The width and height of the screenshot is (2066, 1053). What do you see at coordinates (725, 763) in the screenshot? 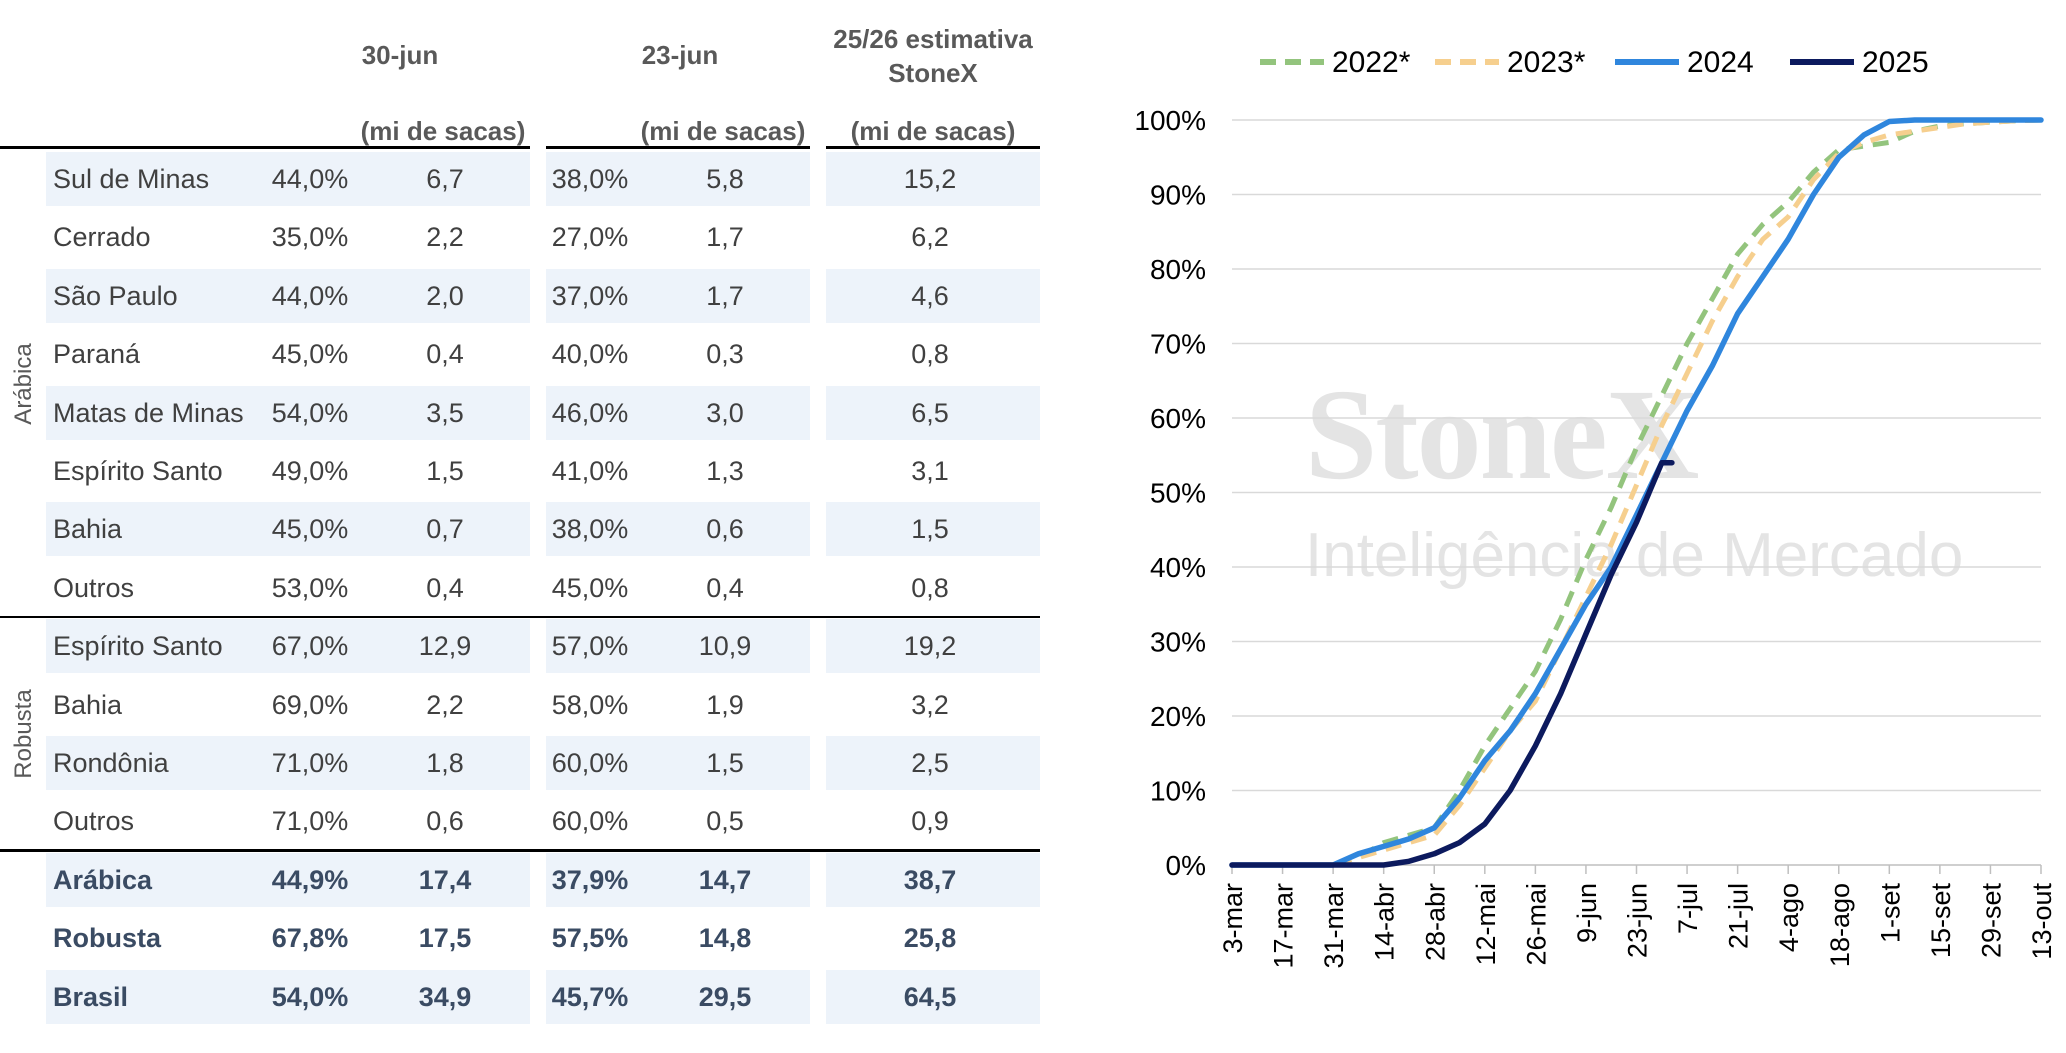
I see `vol-23-jun: 1,5` at bounding box center [725, 763].